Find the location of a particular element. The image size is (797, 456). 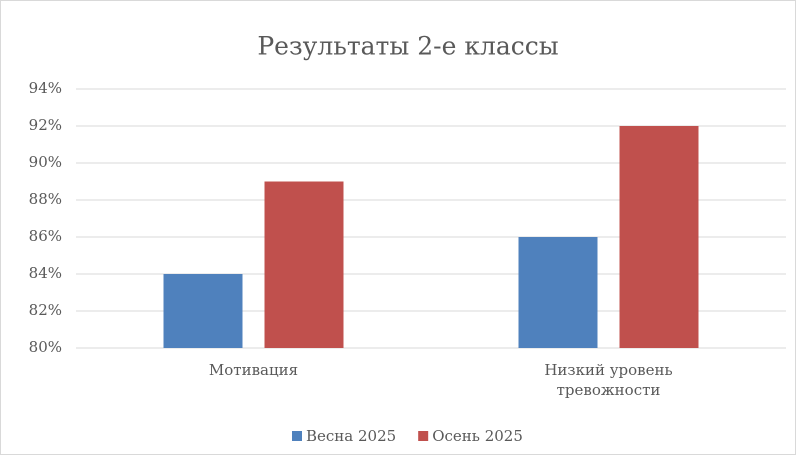

legend-label: Весна 2025 is located at coordinates (351, 436).